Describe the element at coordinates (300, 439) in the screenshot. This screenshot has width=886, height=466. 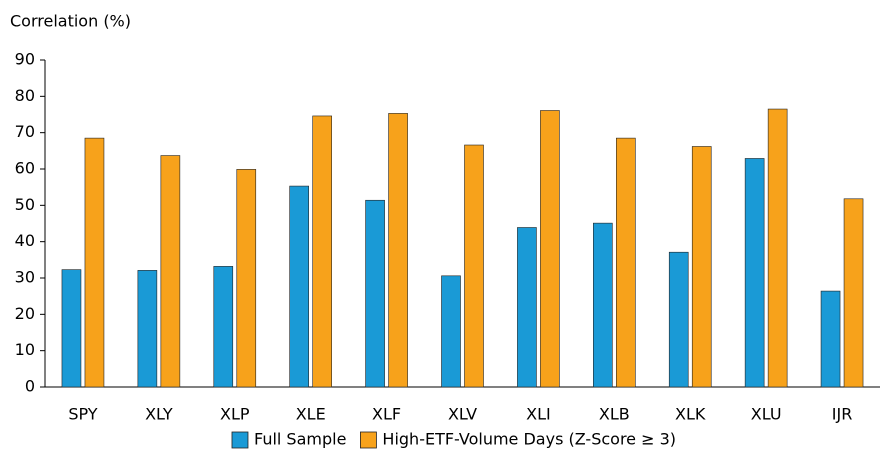
I see `legend-label: Full Sample` at that location.